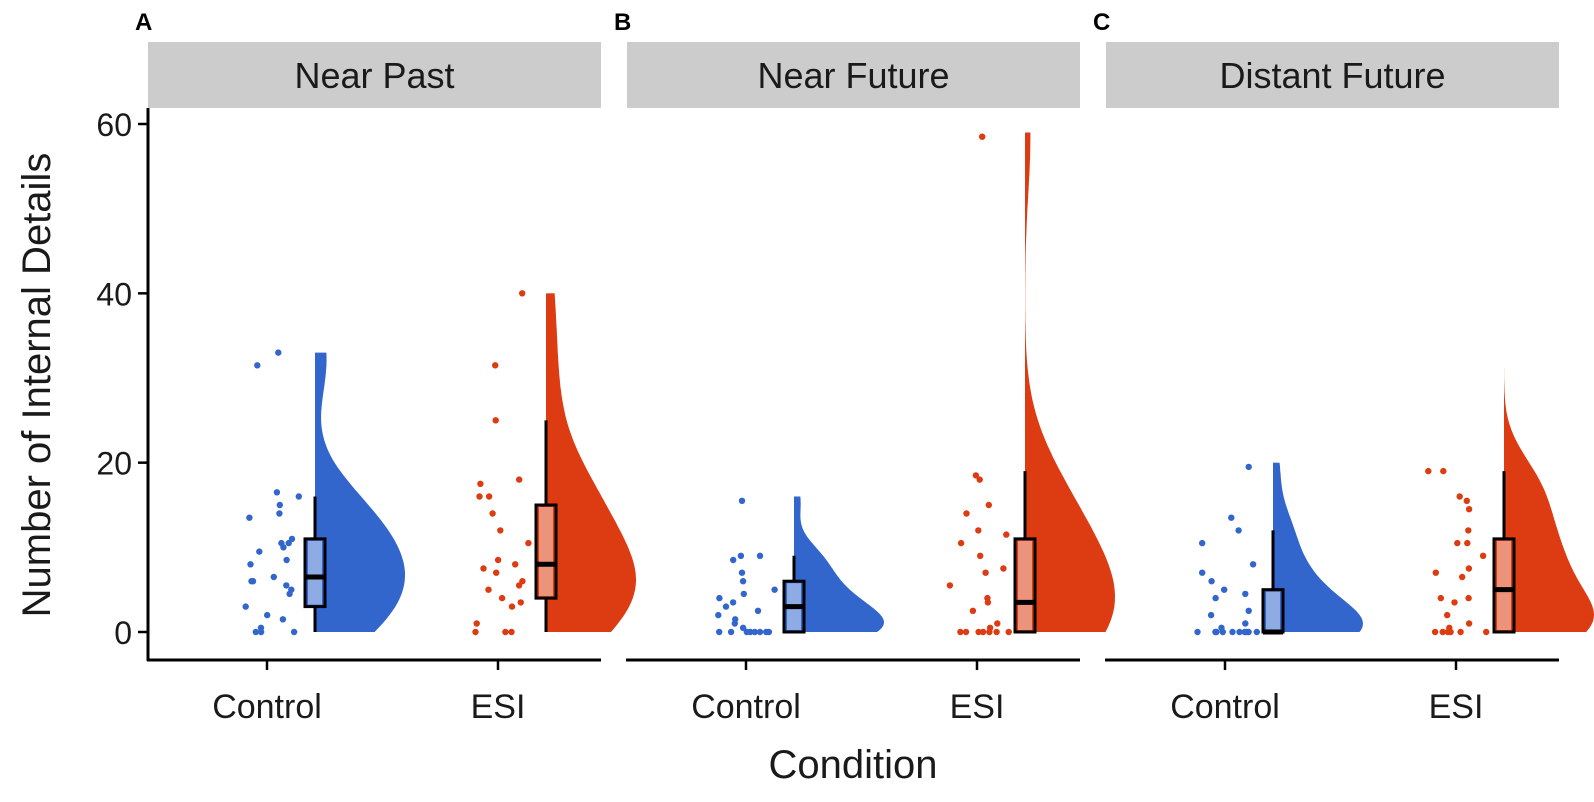  I want to click on x-axis-title: Condition, so click(852, 765).